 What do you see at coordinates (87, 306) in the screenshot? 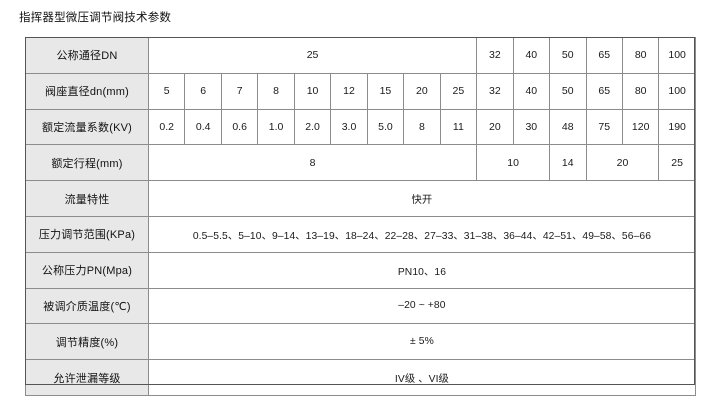
I see `row-label-cell: 被调介质温度(℃)` at bounding box center [87, 306].